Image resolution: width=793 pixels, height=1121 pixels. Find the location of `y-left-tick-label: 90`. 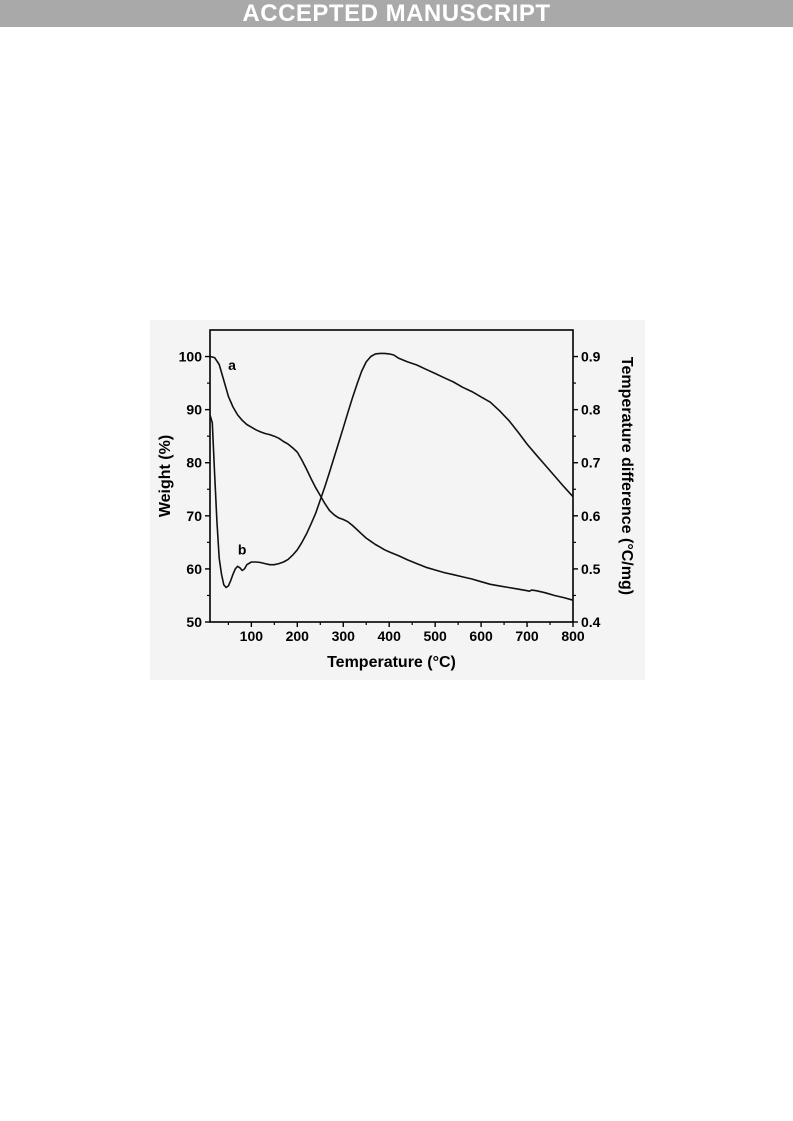

y-left-tick-label: 90 is located at coordinates (194, 410).